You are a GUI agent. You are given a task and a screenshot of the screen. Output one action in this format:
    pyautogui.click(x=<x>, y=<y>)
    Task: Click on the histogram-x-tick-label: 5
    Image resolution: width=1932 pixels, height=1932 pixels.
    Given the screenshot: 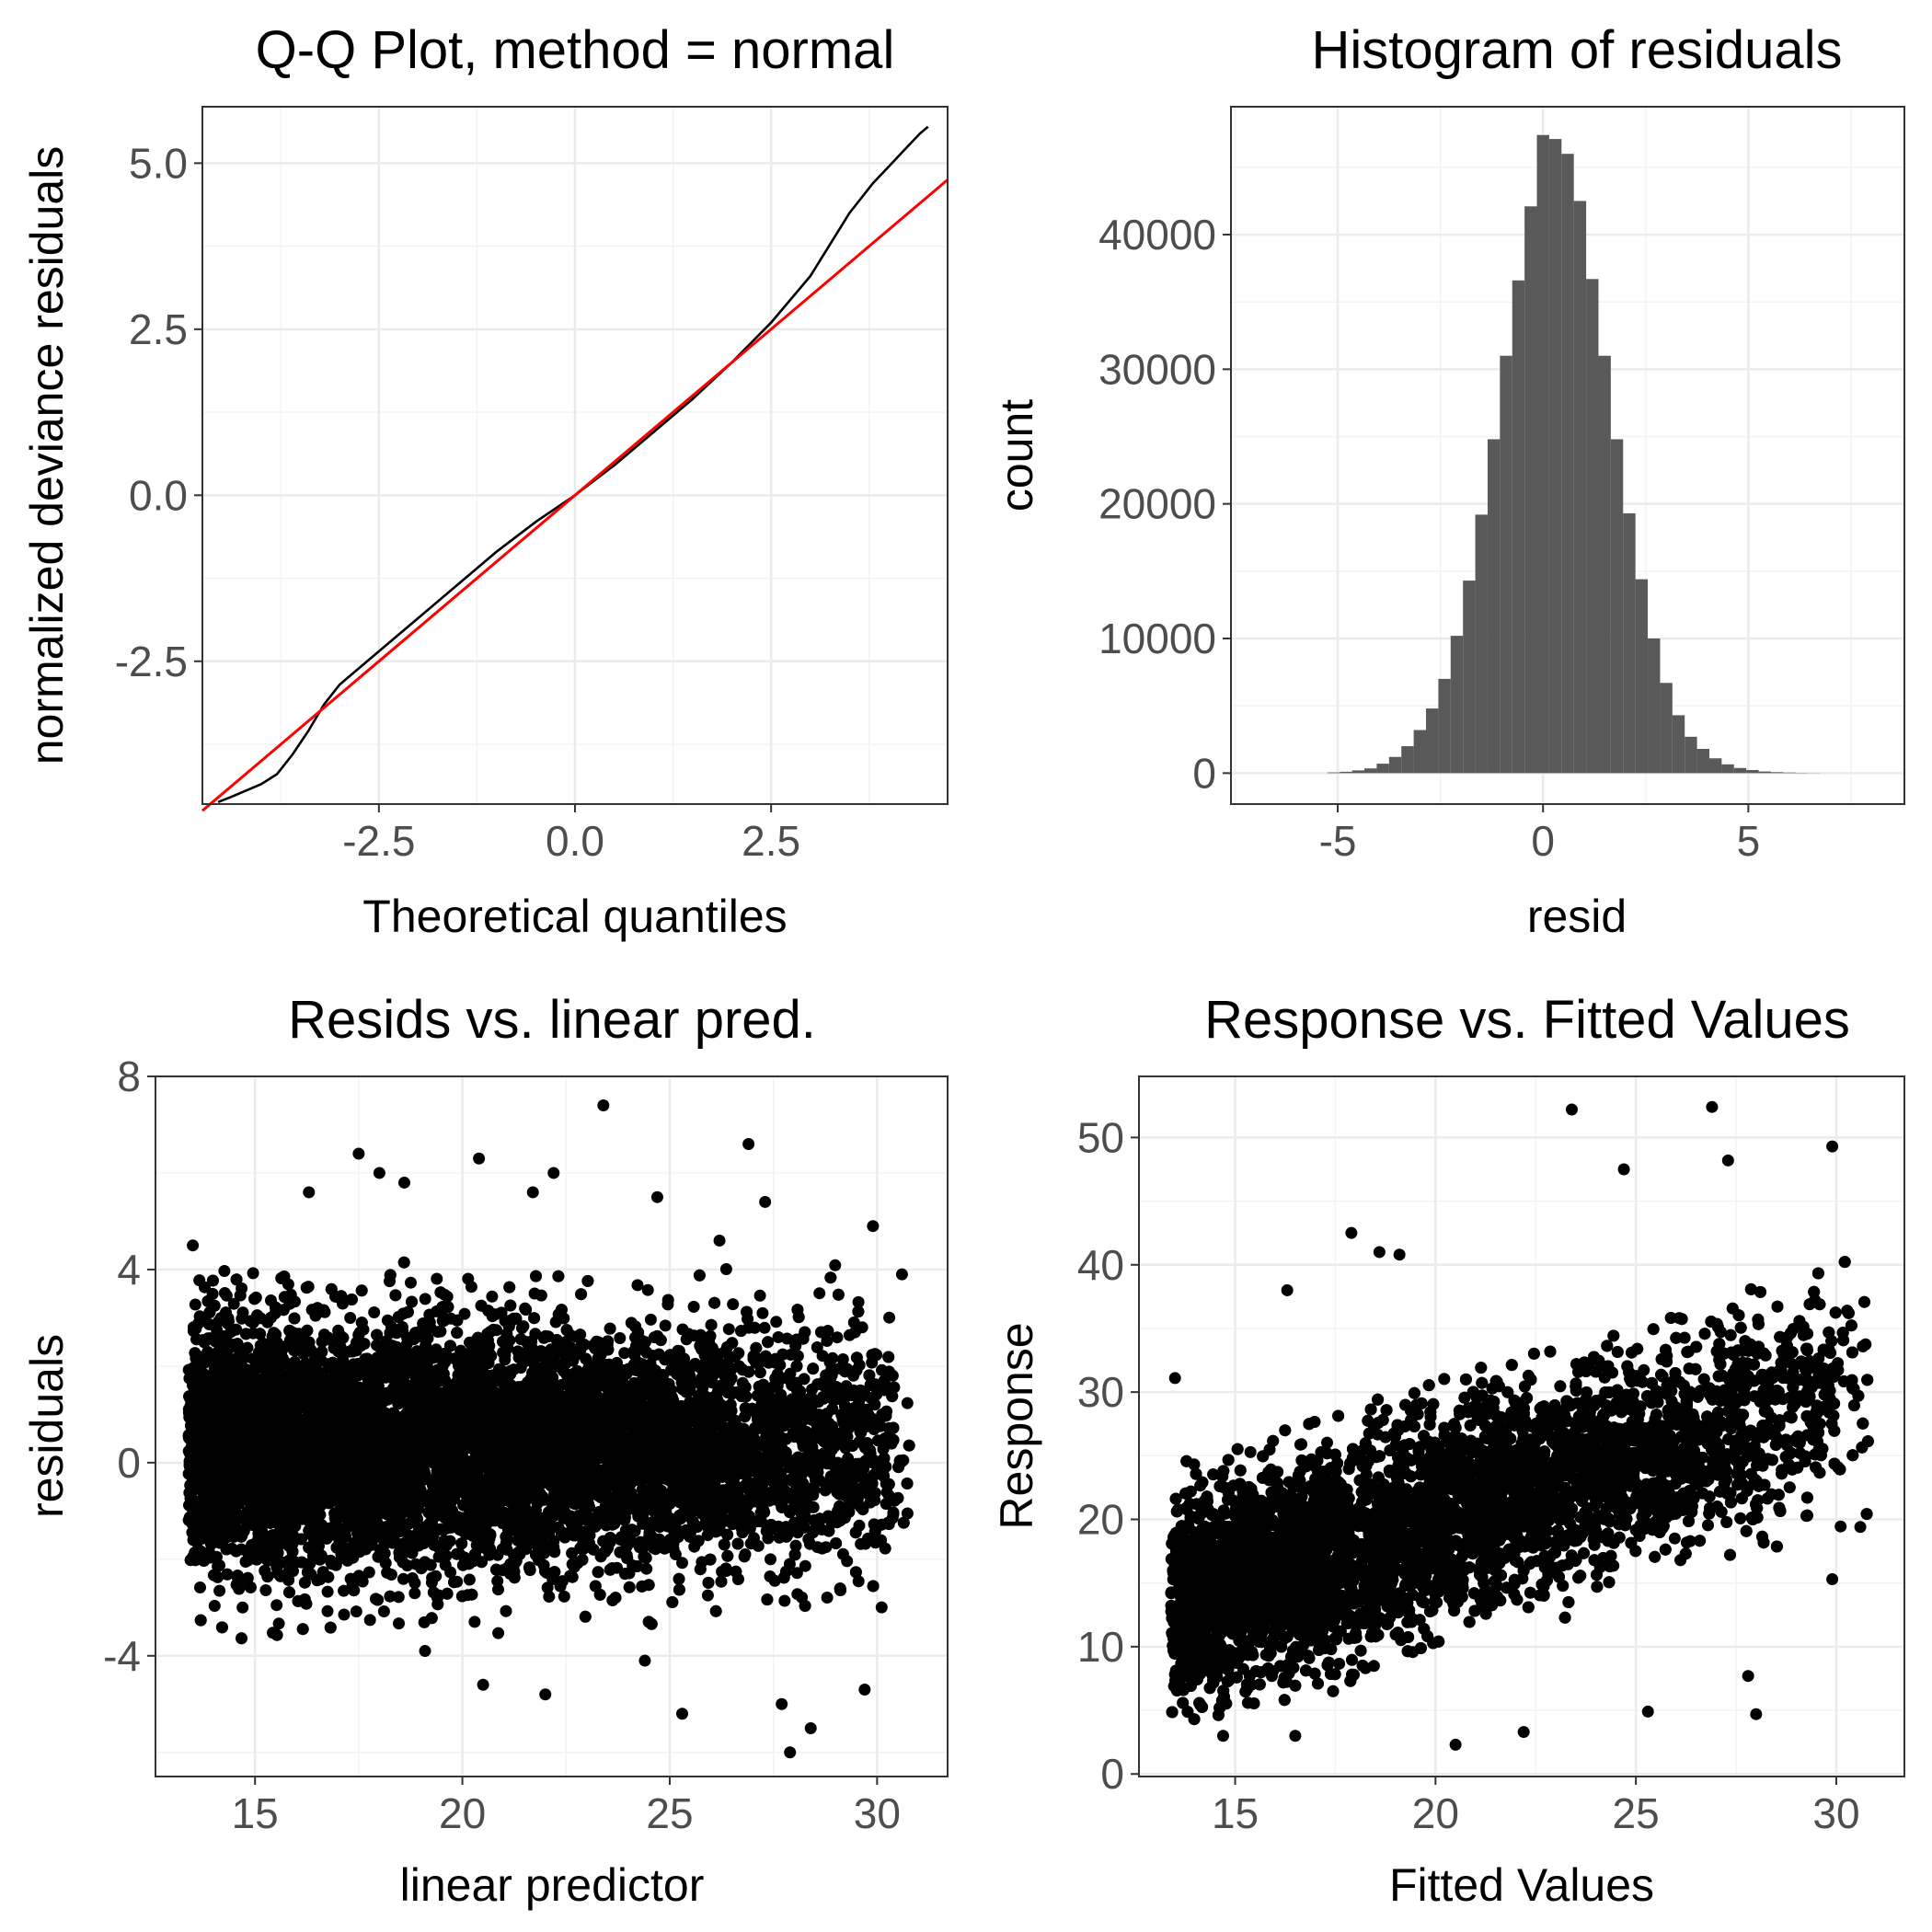 What is the action you would take?
    pyautogui.click(x=1749, y=841)
    